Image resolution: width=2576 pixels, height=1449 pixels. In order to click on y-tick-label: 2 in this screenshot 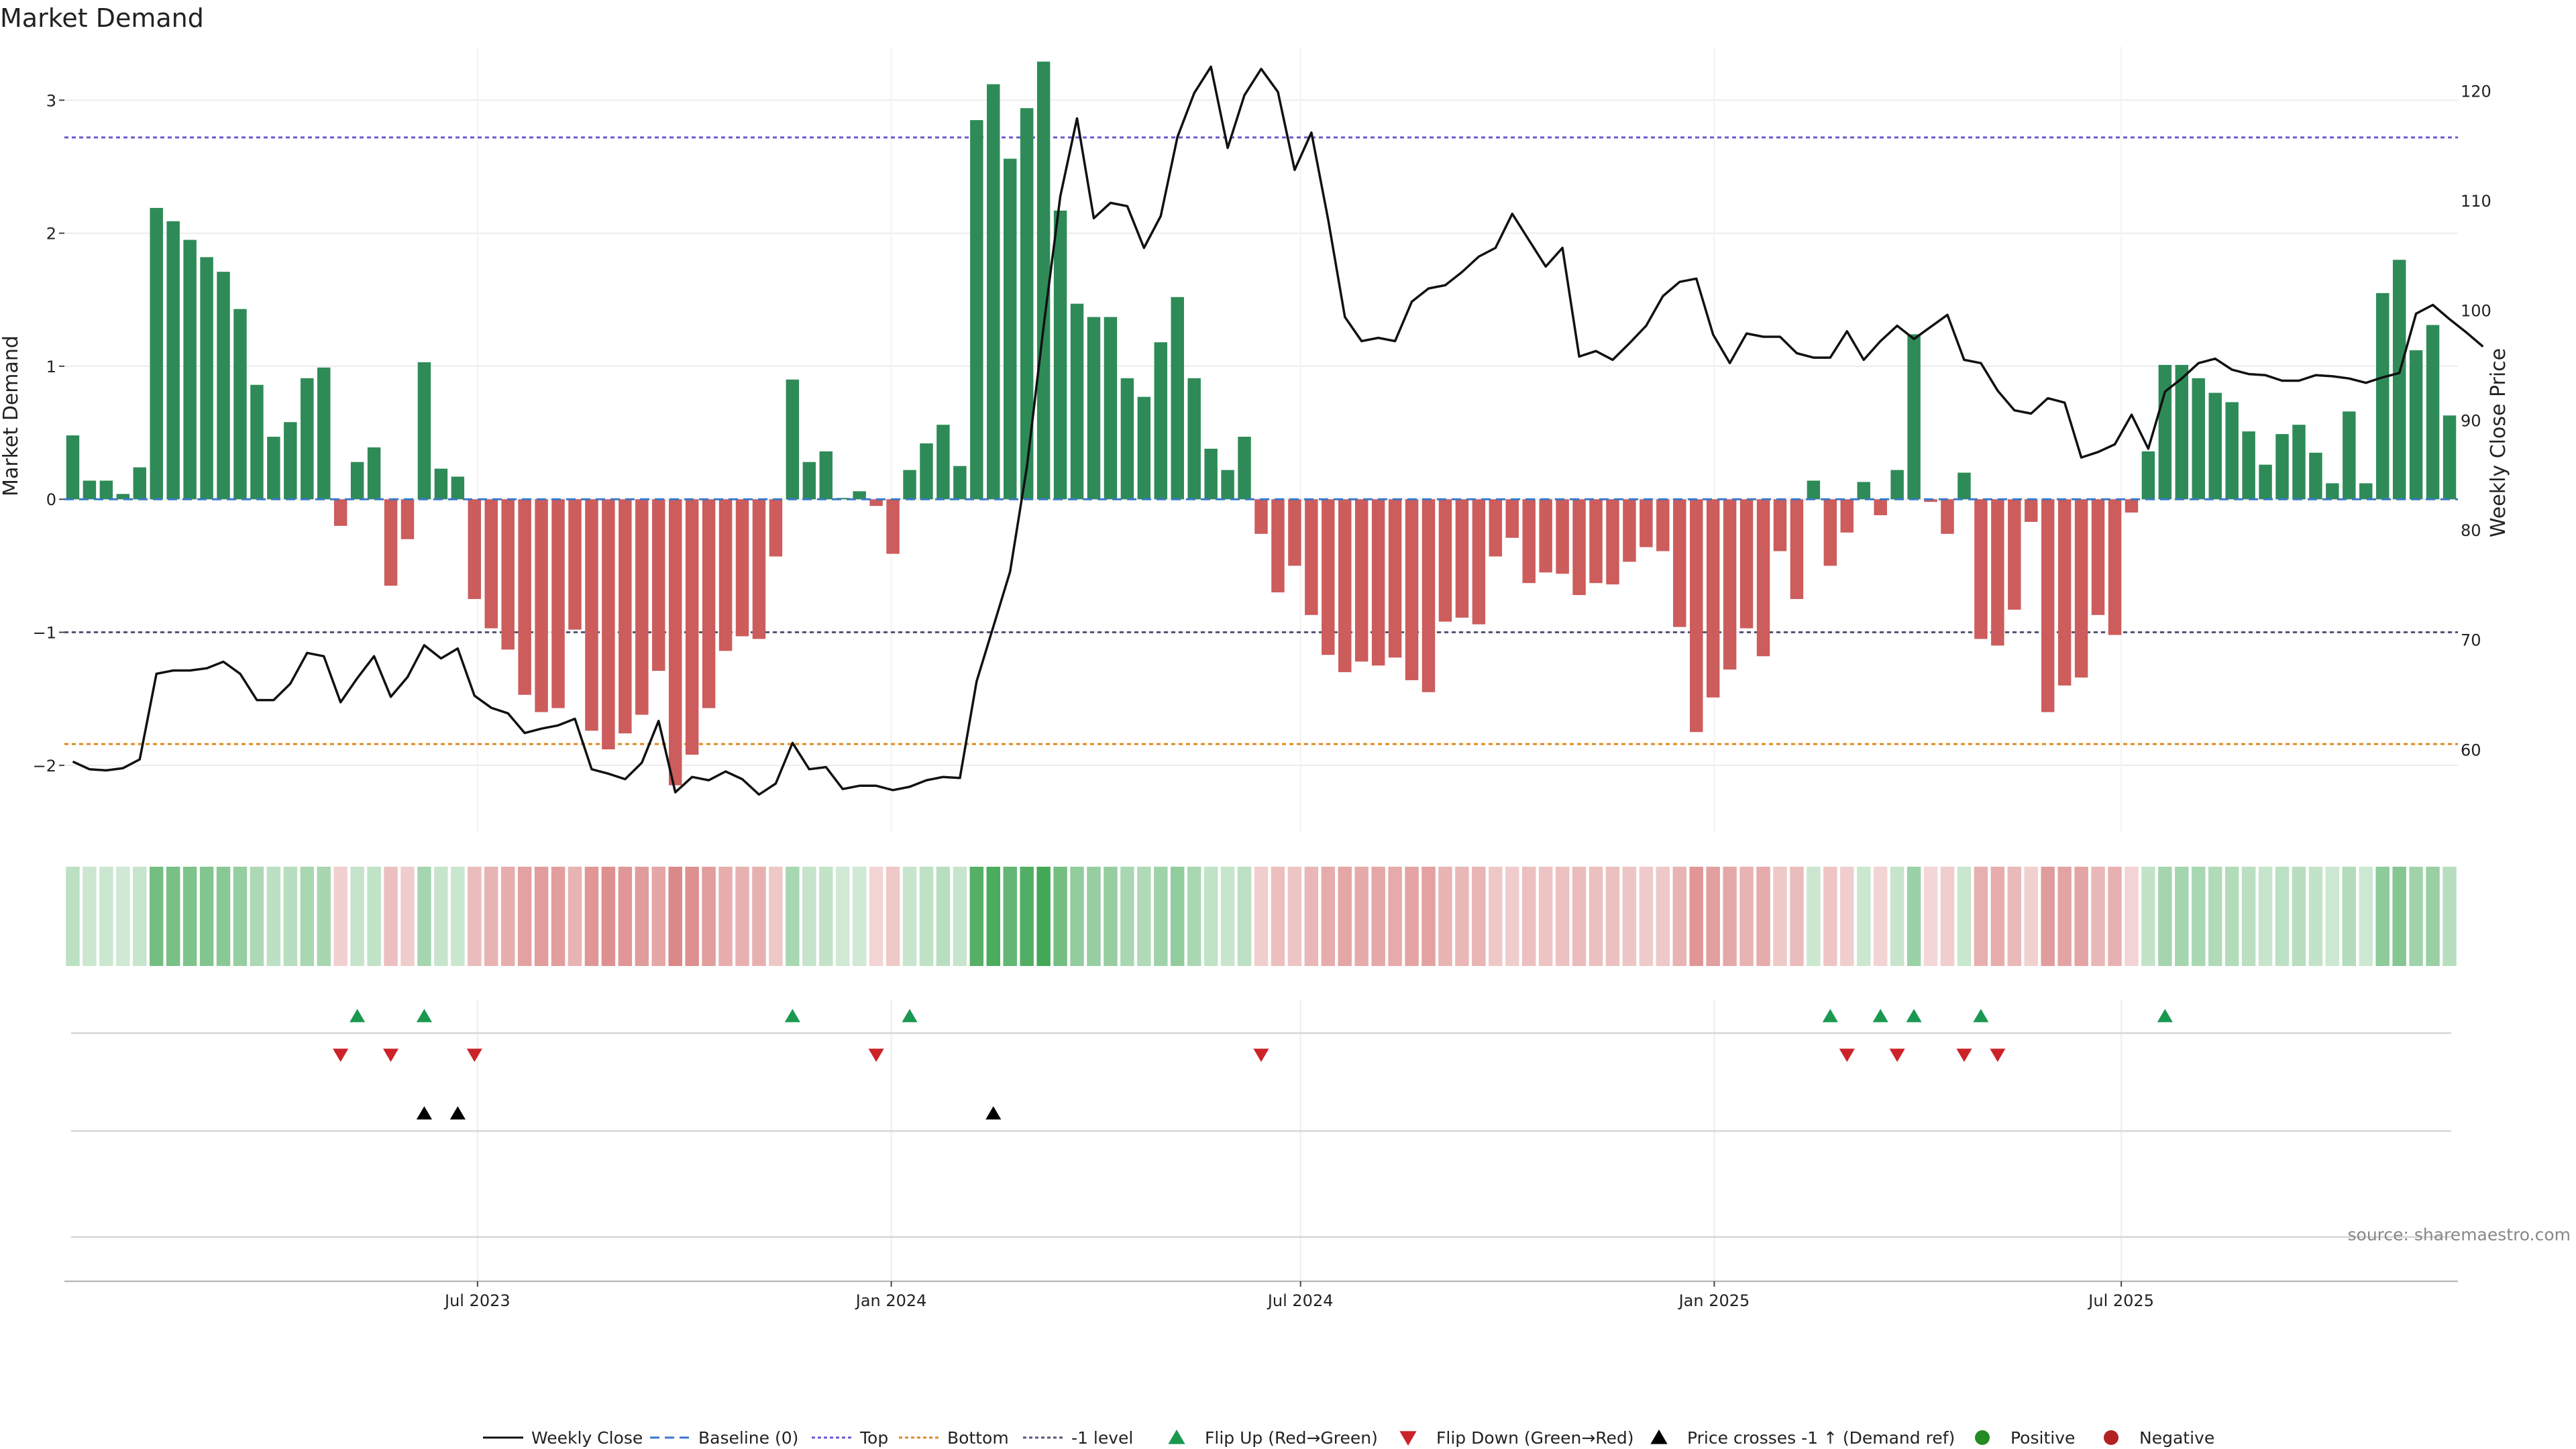, I will do `click(51, 234)`.